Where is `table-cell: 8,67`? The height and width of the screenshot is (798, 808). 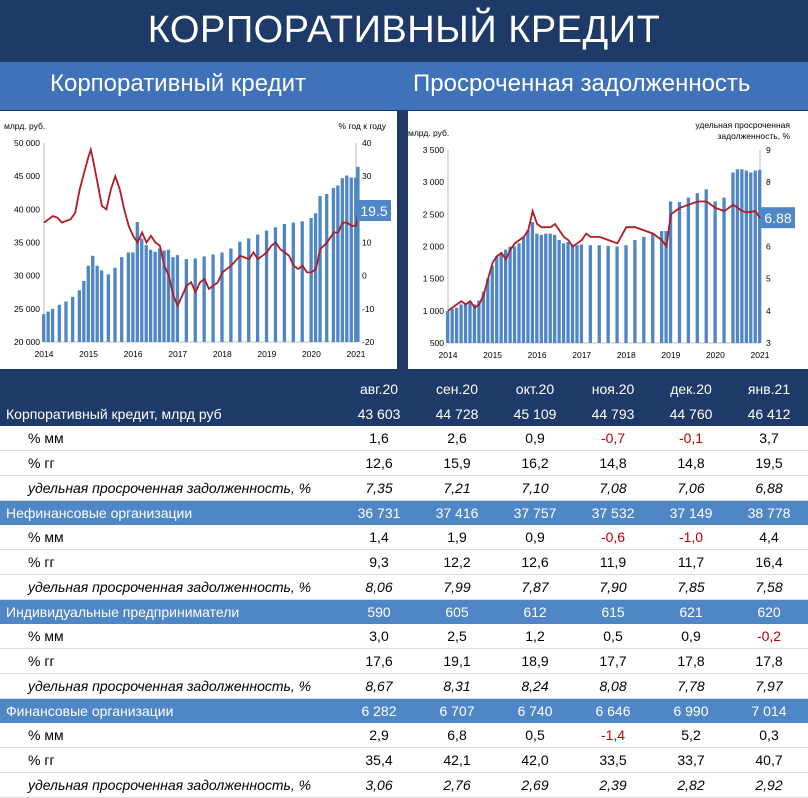 table-cell: 8,67 is located at coordinates (379, 686).